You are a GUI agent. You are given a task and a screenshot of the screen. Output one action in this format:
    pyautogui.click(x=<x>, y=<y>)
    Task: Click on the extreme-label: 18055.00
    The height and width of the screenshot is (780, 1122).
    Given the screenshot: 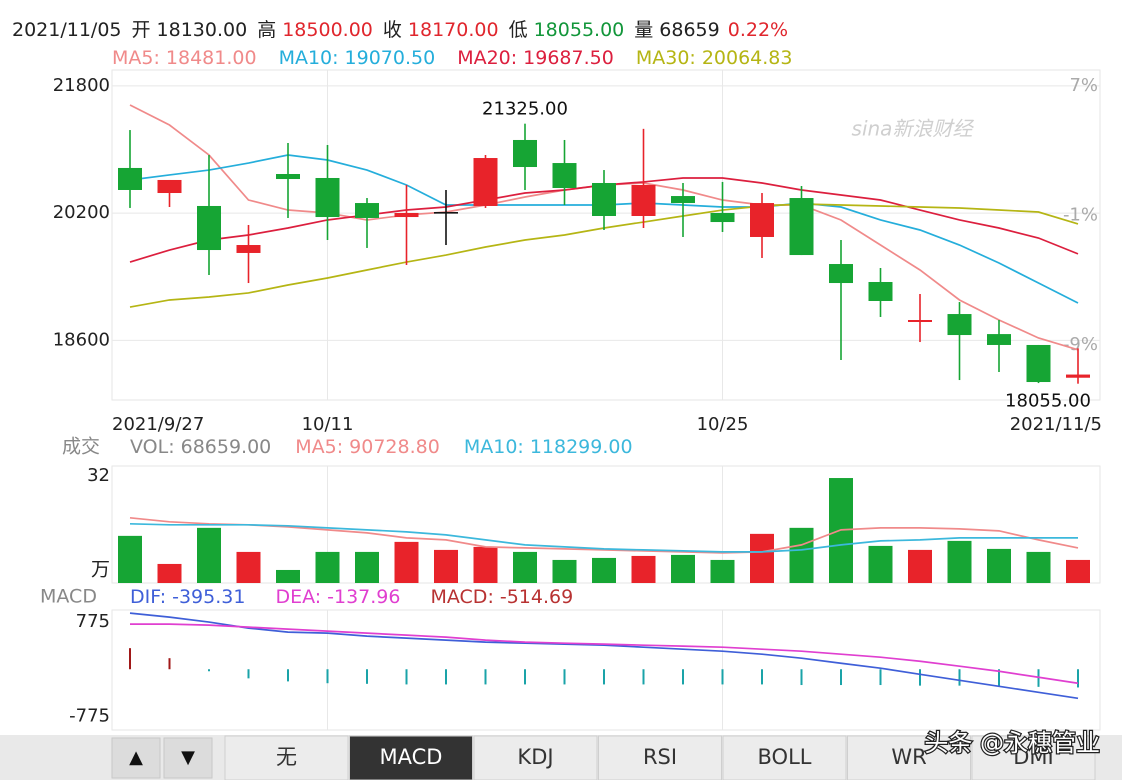 What is the action you would take?
    pyautogui.click(x=1048, y=401)
    